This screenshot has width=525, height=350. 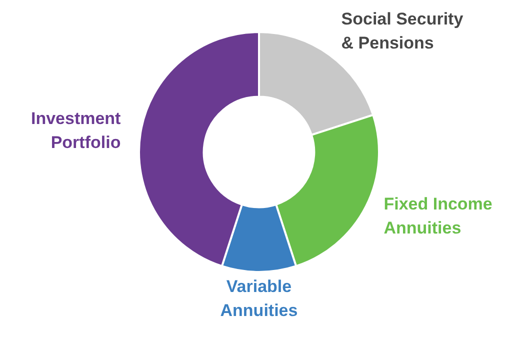 What do you see at coordinates (438, 216) in the screenshot?
I see `slice-label: Fixed Income Annuities` at bounding box center [438, 216].